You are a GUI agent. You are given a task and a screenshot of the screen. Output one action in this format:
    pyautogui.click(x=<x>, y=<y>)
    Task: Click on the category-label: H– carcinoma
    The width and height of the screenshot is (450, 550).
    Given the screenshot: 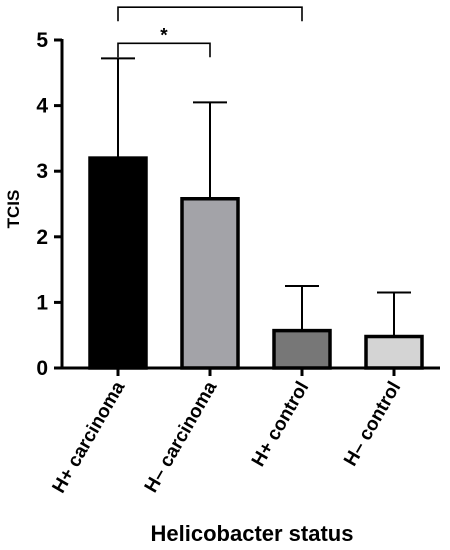 What is the action you would take?
    pyautogui.click(x=181, y=437)
    